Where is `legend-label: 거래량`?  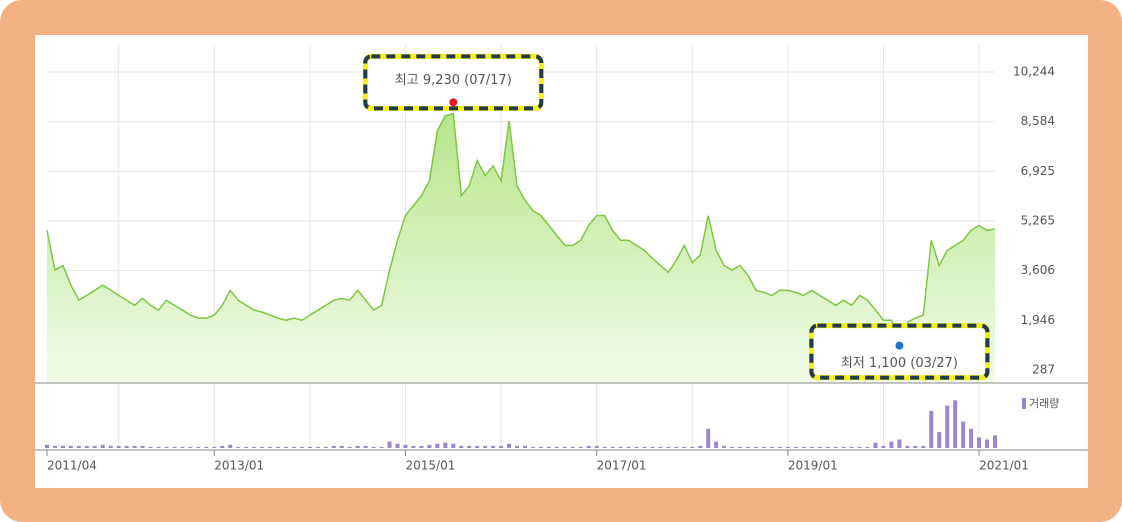 legend-label: 거래량 is located at coordinates (1044, 403).